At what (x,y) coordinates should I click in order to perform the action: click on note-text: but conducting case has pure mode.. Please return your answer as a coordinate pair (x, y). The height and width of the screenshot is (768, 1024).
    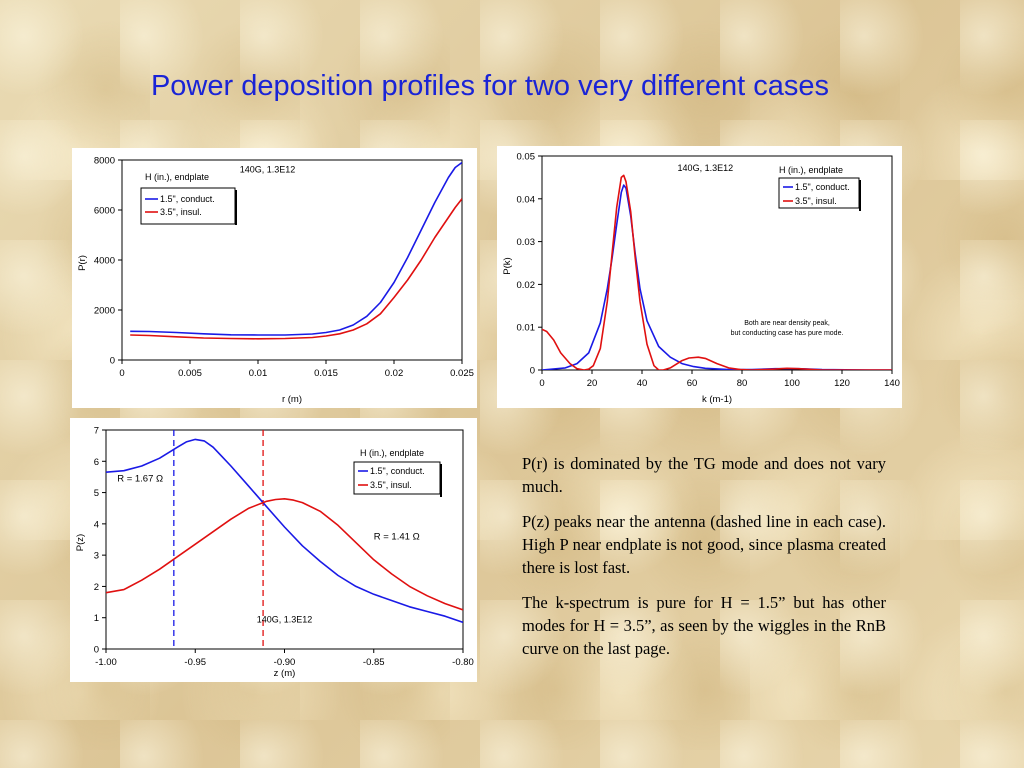
    Looking at the image, I should click on (787, 333).